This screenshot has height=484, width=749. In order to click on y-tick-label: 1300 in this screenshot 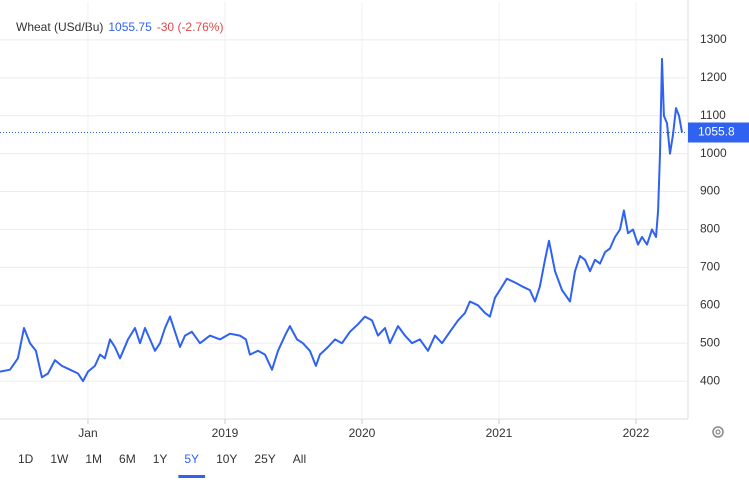, I will do `click(713, 39)`.